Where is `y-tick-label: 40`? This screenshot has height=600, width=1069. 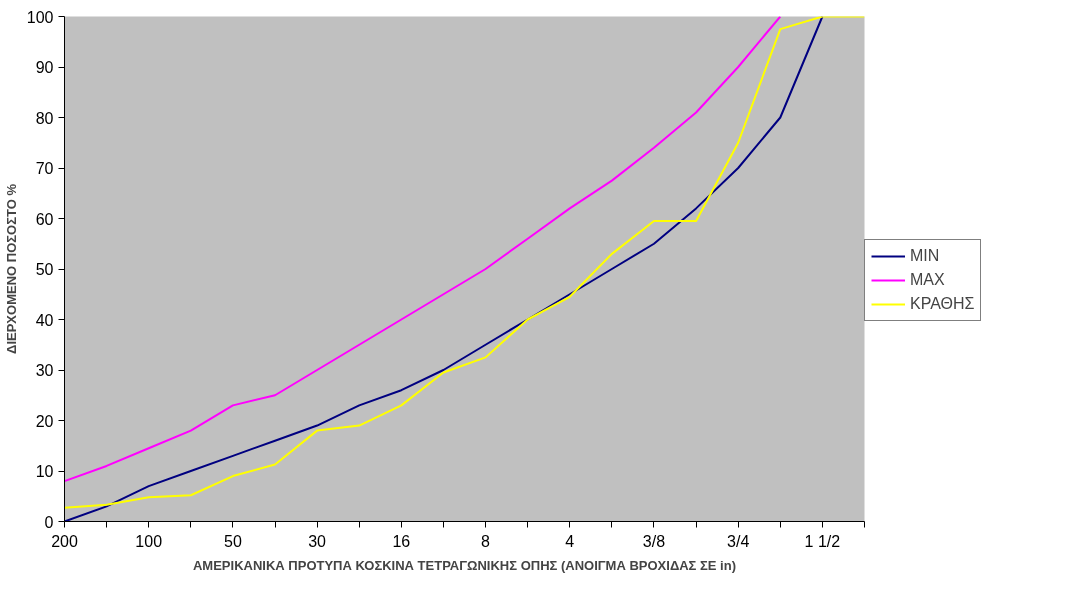 y-tick-label: 40 is located at coordinates (44, 320).